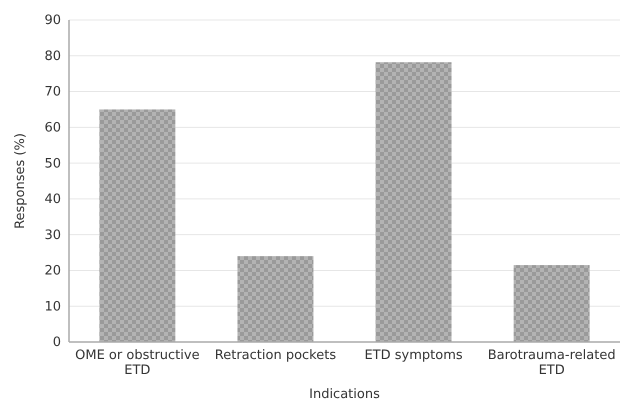 The width and height of the screenshot is (624, 403). Describe the element at coordinates (56, 342) in the screenshot. I see `y-tick-label: 0` at that location.